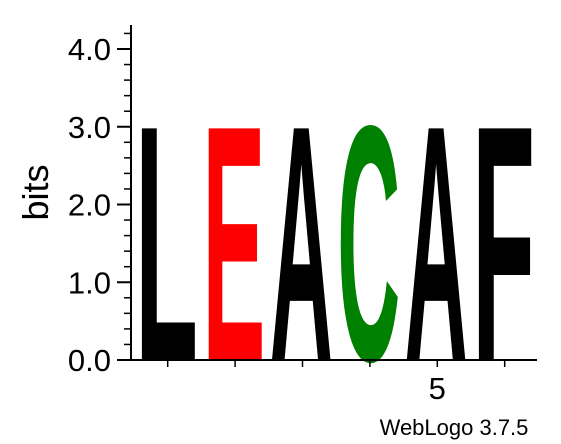 This screenshot has width=561, height=444. What do you see at coordinates (89, 205) in the screenshot?
I see `y-tick-label: 2.0` at bounding box center [89, 205].